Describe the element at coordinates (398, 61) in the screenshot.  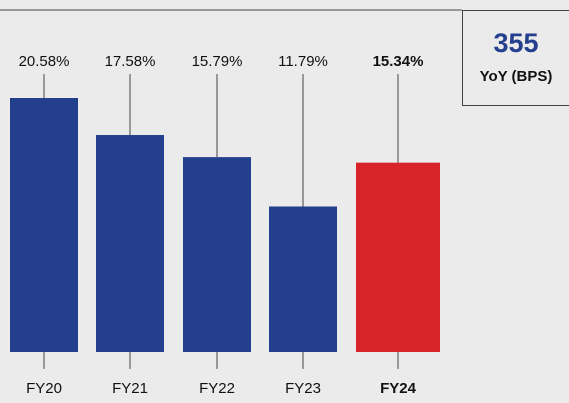
I see `value-label: 15.34%` at that location.